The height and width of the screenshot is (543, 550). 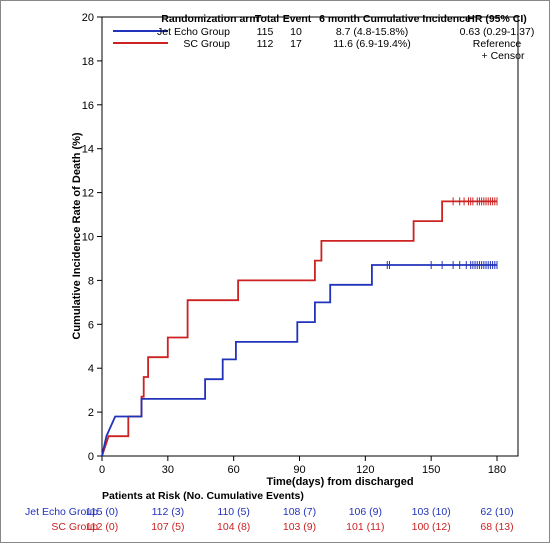 What do you see at coordinates (233, 512) in the screenshot?
I see `risk-cell-value: 110 (5)` at bounding box center [233, 512].